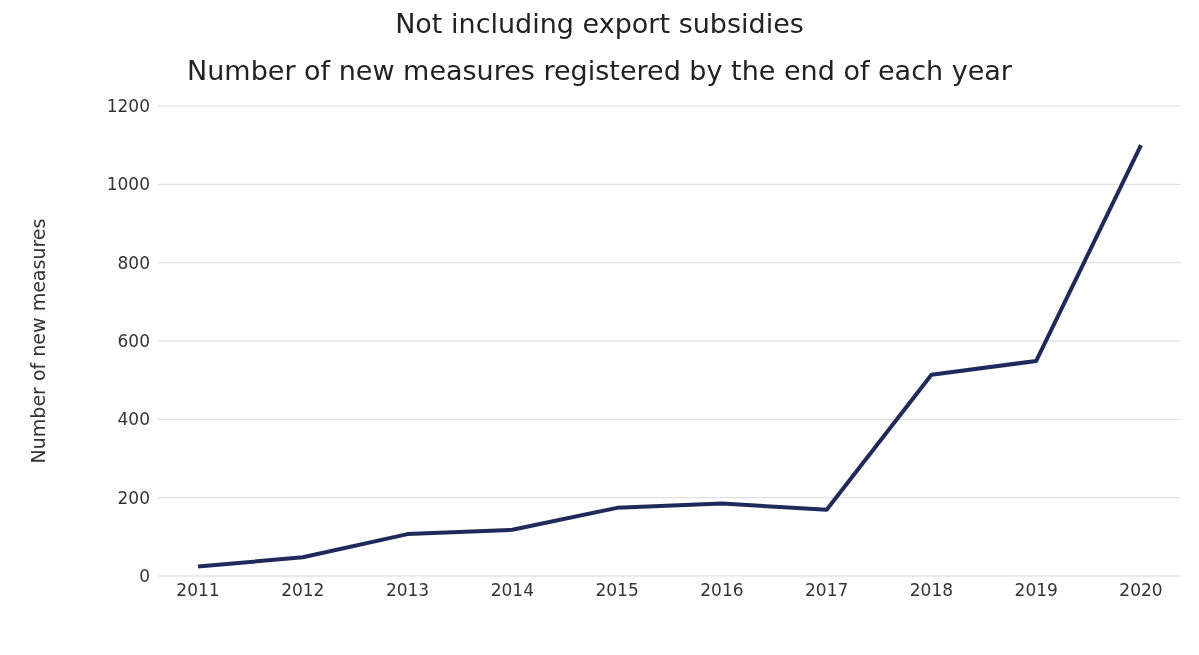 Image resolution: width=1199 pixels, height=655 pixels. I want to click on x-tick-label: 2020, so click(1141, 590).